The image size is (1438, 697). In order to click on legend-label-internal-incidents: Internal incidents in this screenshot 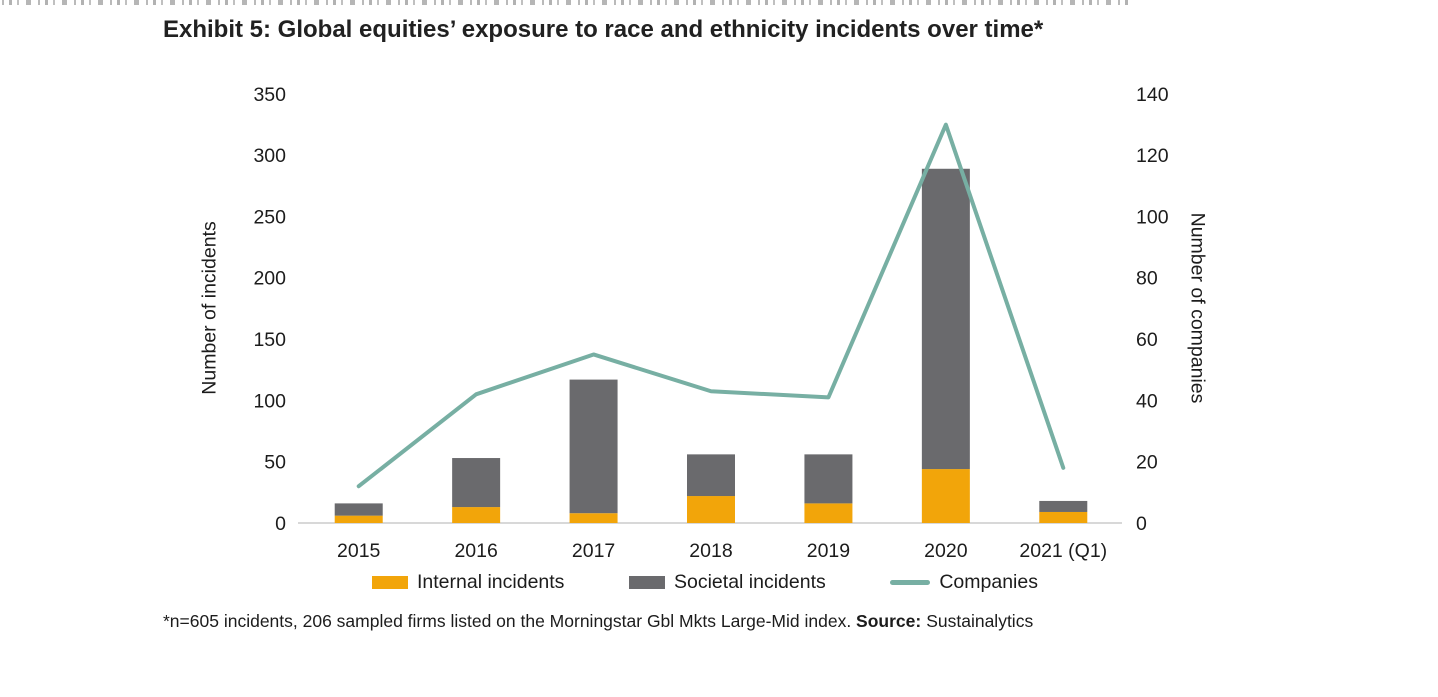, I will do `click(491, 582)`.